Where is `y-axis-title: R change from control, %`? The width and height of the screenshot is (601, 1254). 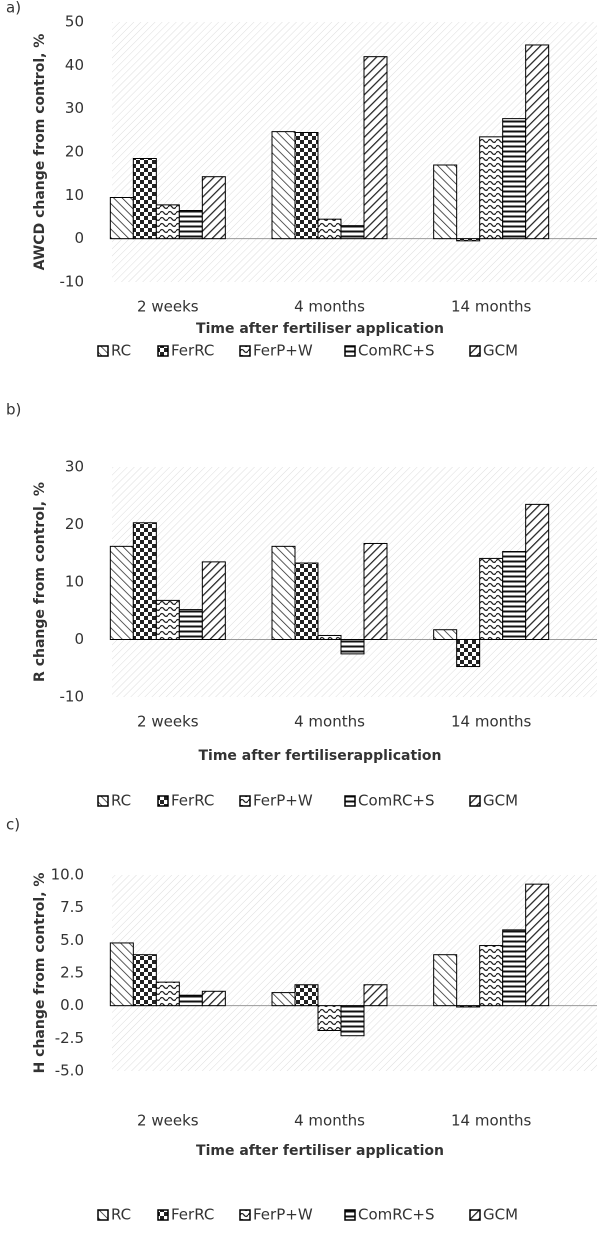 y-axis-title: R change from control, % is located at coordinates (40, 582).